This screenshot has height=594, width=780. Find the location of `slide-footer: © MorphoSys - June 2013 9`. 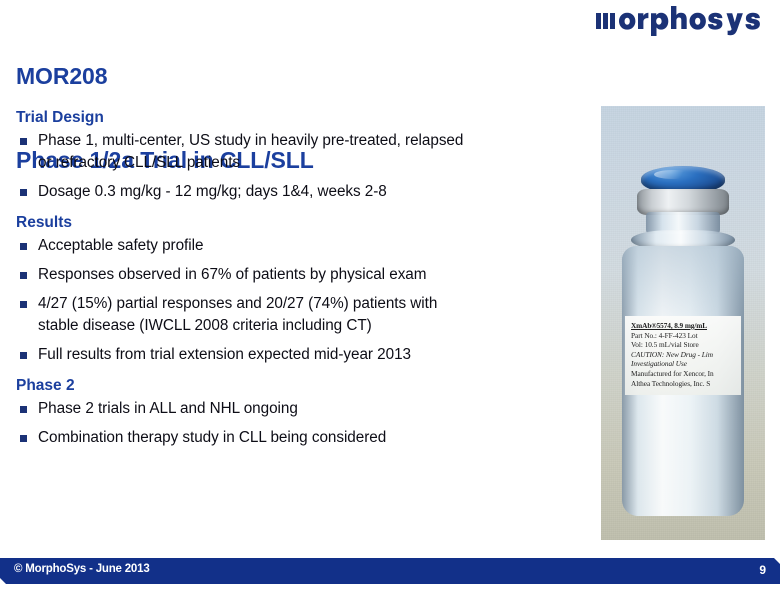

slide-footer: © MorphoSys - June 2013 9 is located at coordinates (390, 571).